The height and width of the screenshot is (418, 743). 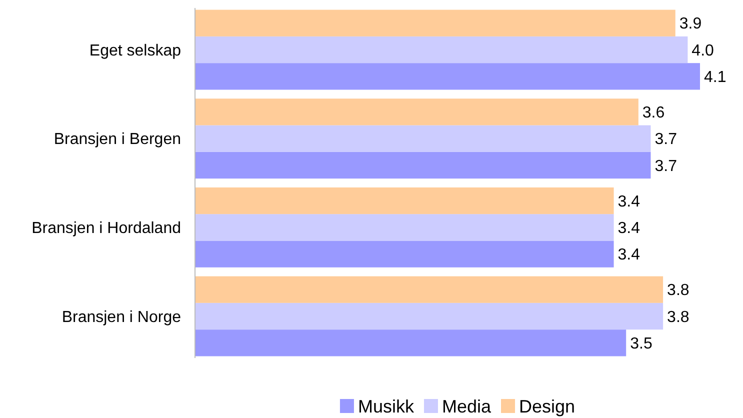 I want to click on legend-label: Design, so click(x=547, y=406).